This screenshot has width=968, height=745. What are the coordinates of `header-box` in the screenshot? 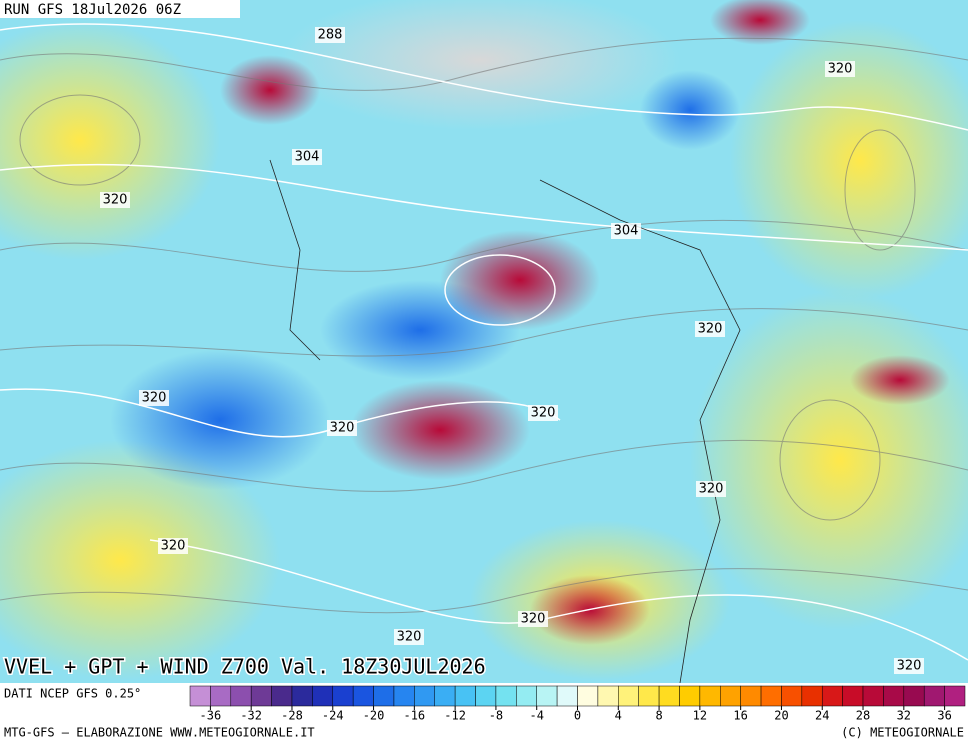 It's located at (120, 9).